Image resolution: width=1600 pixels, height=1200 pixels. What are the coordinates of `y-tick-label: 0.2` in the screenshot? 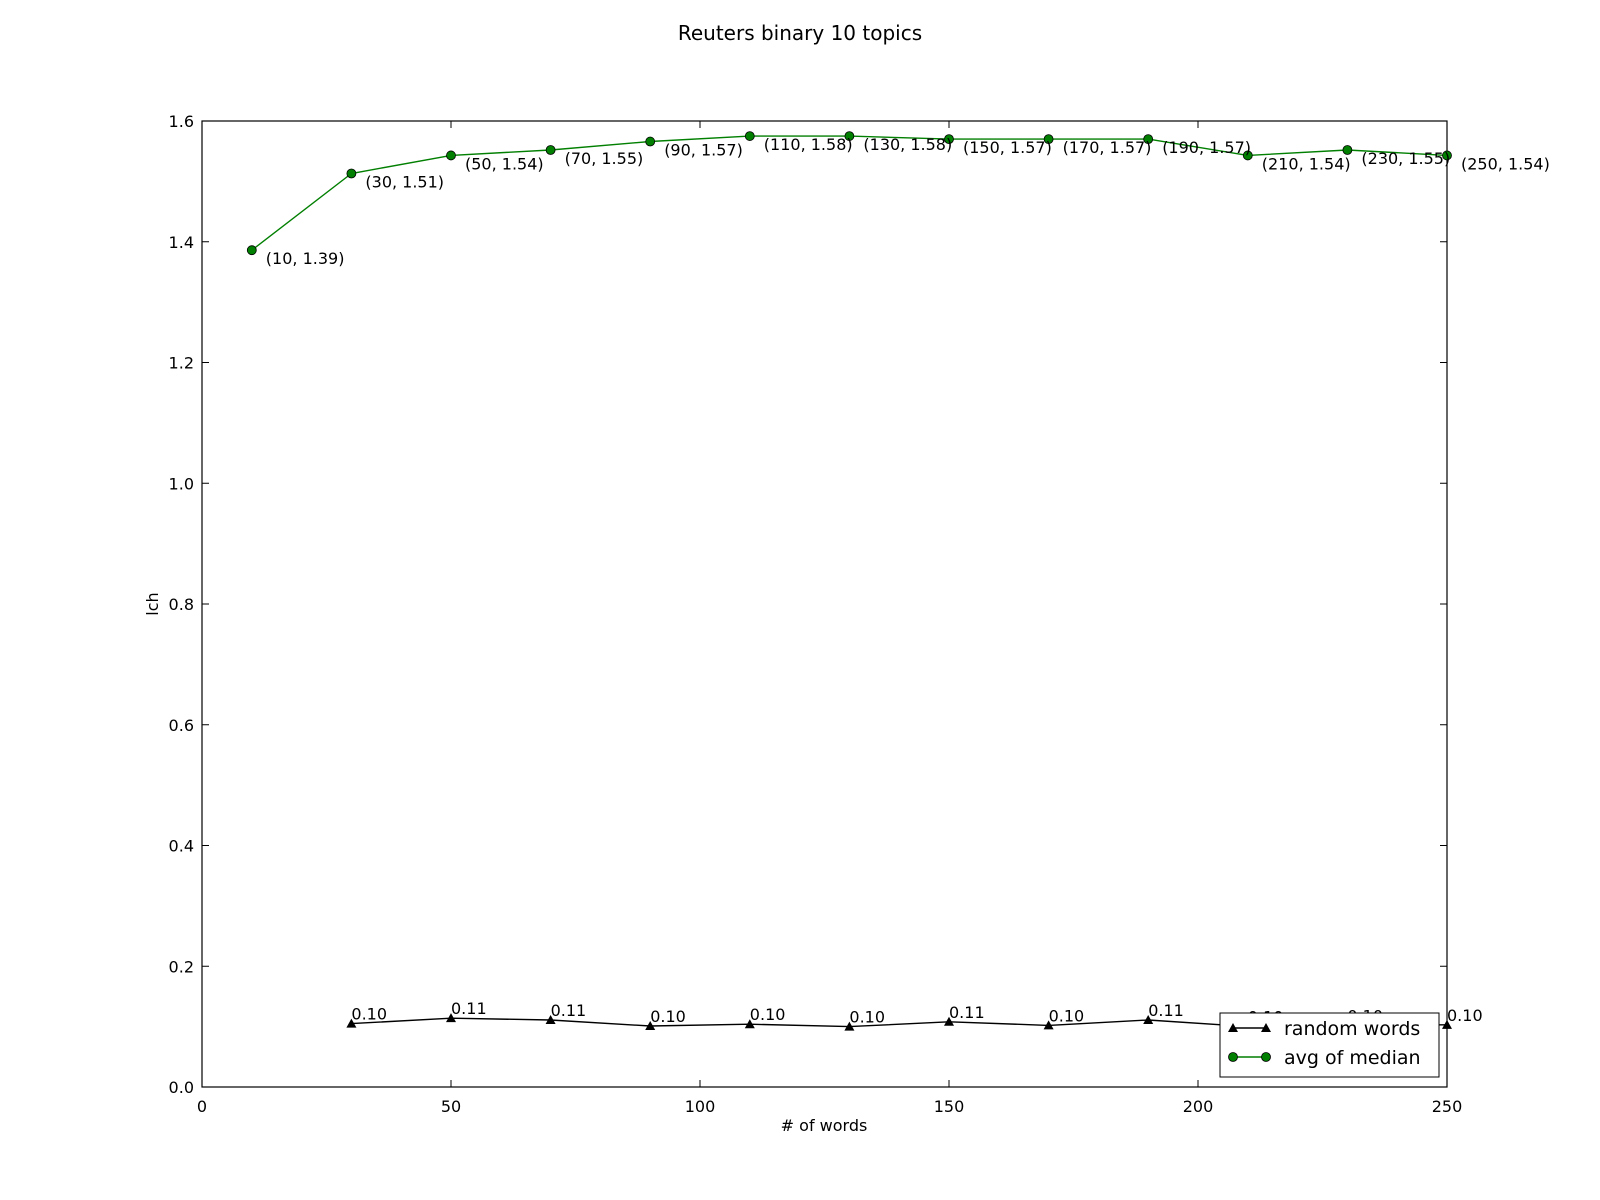 It's located at (181, 966).